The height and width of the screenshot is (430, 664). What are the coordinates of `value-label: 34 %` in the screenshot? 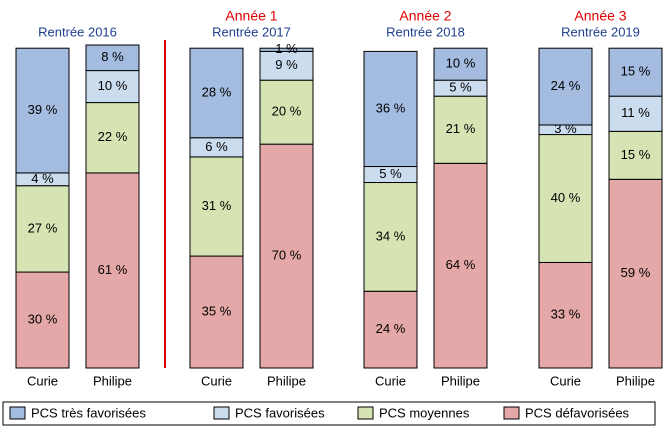 It's located at (391, 235).